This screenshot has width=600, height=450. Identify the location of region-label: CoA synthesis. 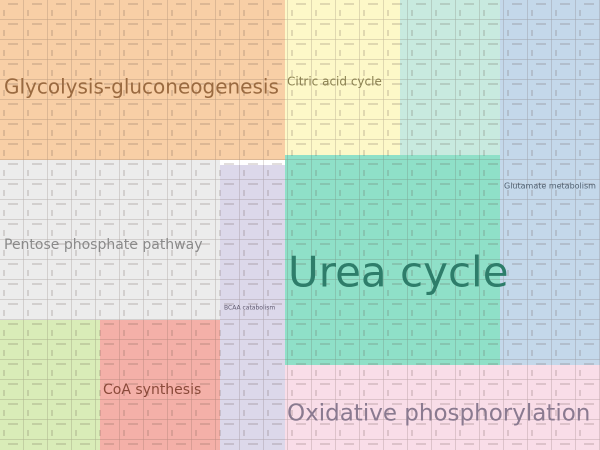
(152, 390).